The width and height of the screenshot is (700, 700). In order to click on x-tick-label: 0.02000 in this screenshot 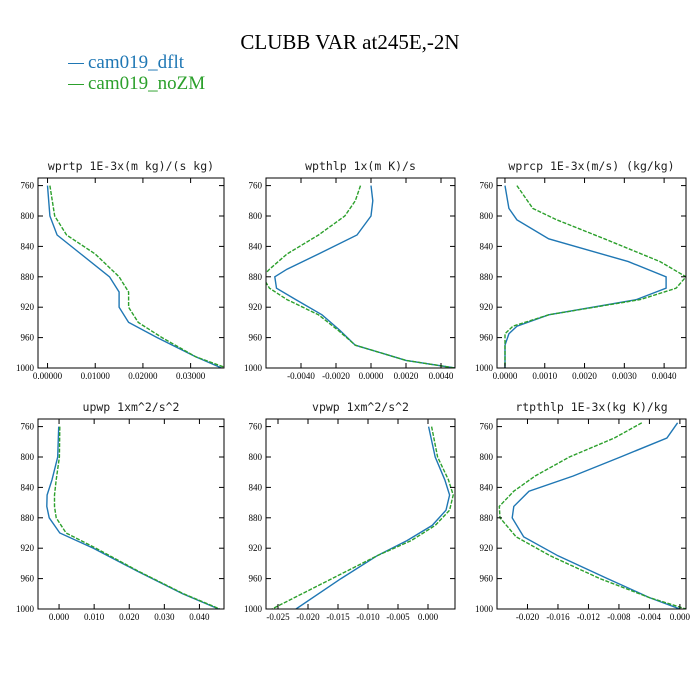, I will do `click(143, 376)`.